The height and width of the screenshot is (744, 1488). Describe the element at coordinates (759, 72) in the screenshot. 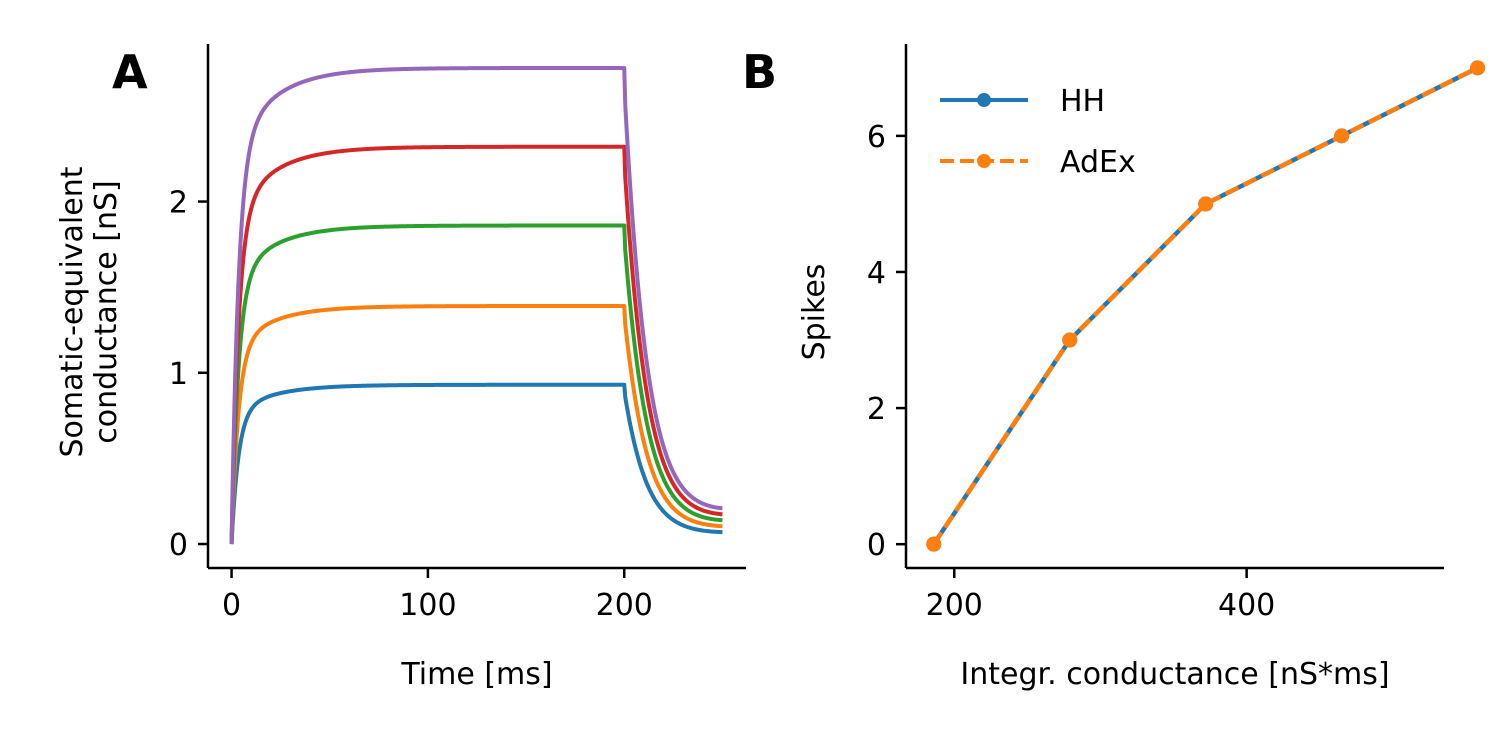

I see `panel-letter-b: B` at that location.